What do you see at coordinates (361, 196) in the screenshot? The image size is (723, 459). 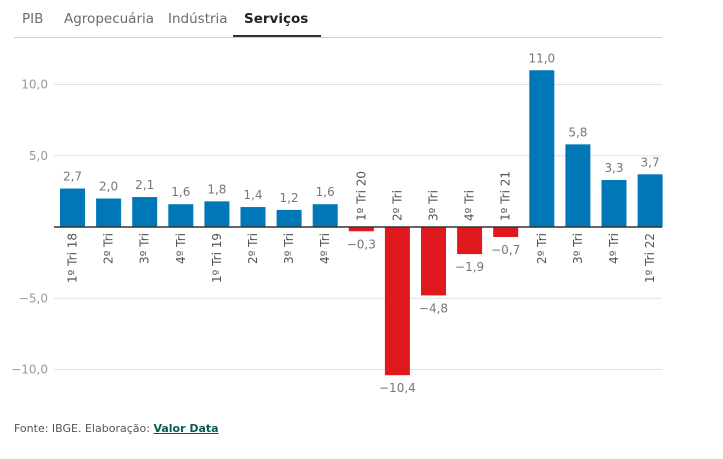 I see `category-label: 1º Tri 20` at bounding box center [361, 196].